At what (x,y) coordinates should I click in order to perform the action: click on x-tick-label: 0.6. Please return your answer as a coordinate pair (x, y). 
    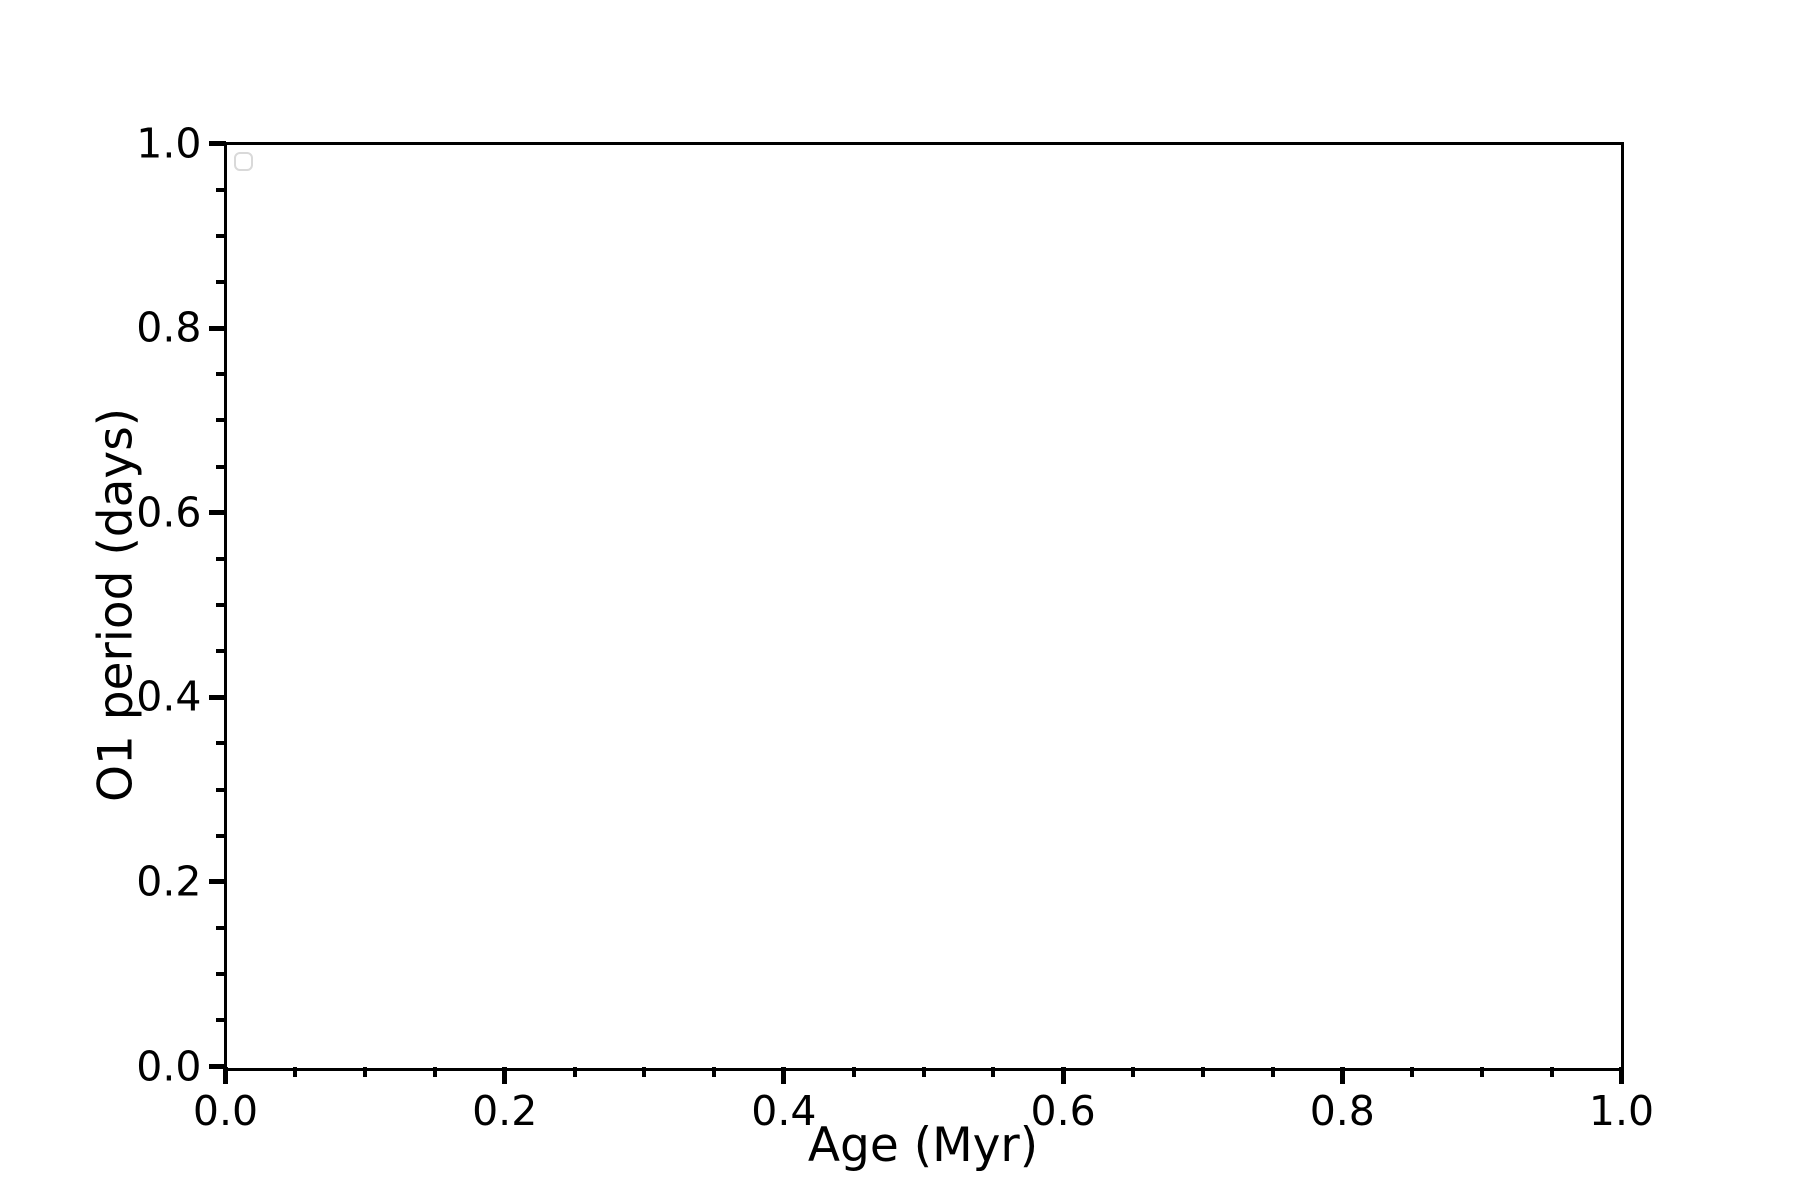
    Looking at the image, I should click on (1063, 1110).